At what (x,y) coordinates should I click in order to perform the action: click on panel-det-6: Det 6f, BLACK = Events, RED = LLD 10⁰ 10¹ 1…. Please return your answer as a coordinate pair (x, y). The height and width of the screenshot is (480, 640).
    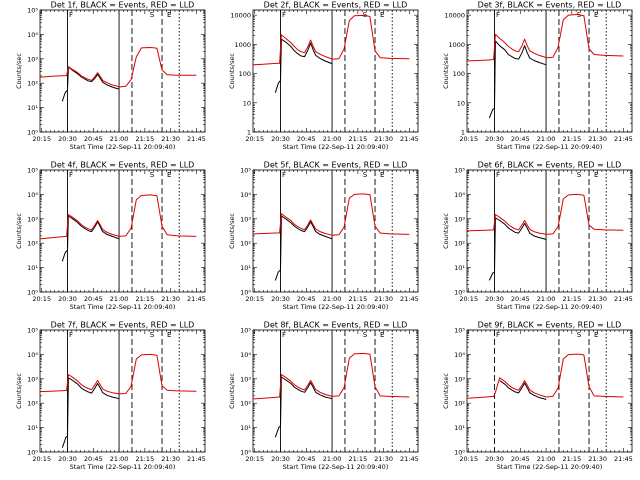
    Looking at the image, I should click on (537, 236).